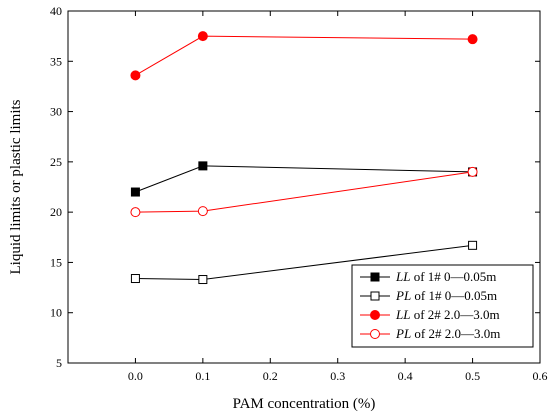  Describe the element at coordinates (56, 61) in the screenshot. I see `y-tick-label: 35` at that location.